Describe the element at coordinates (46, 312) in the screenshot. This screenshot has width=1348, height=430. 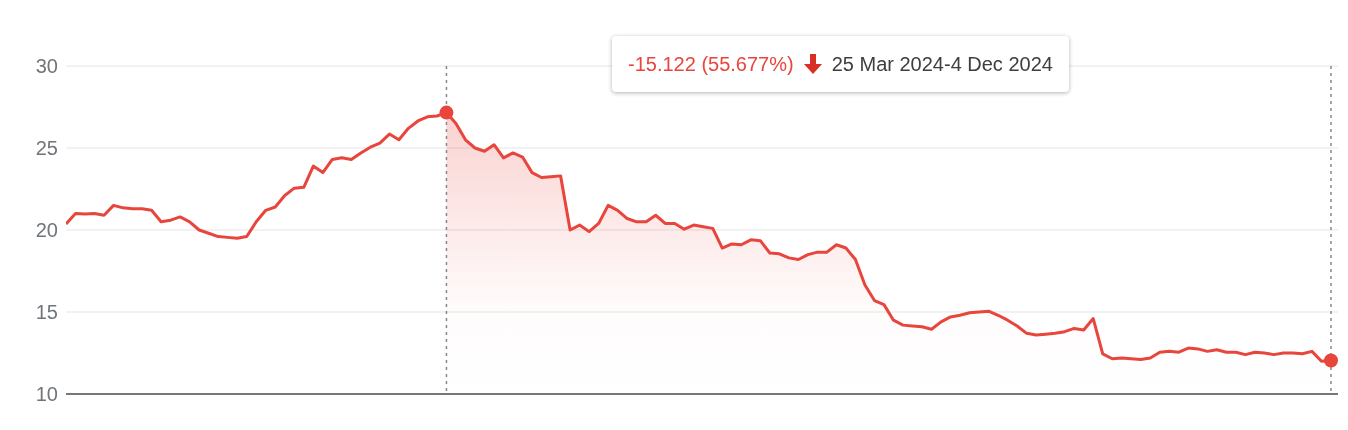
I see `y-tick-label: 15` at that location.